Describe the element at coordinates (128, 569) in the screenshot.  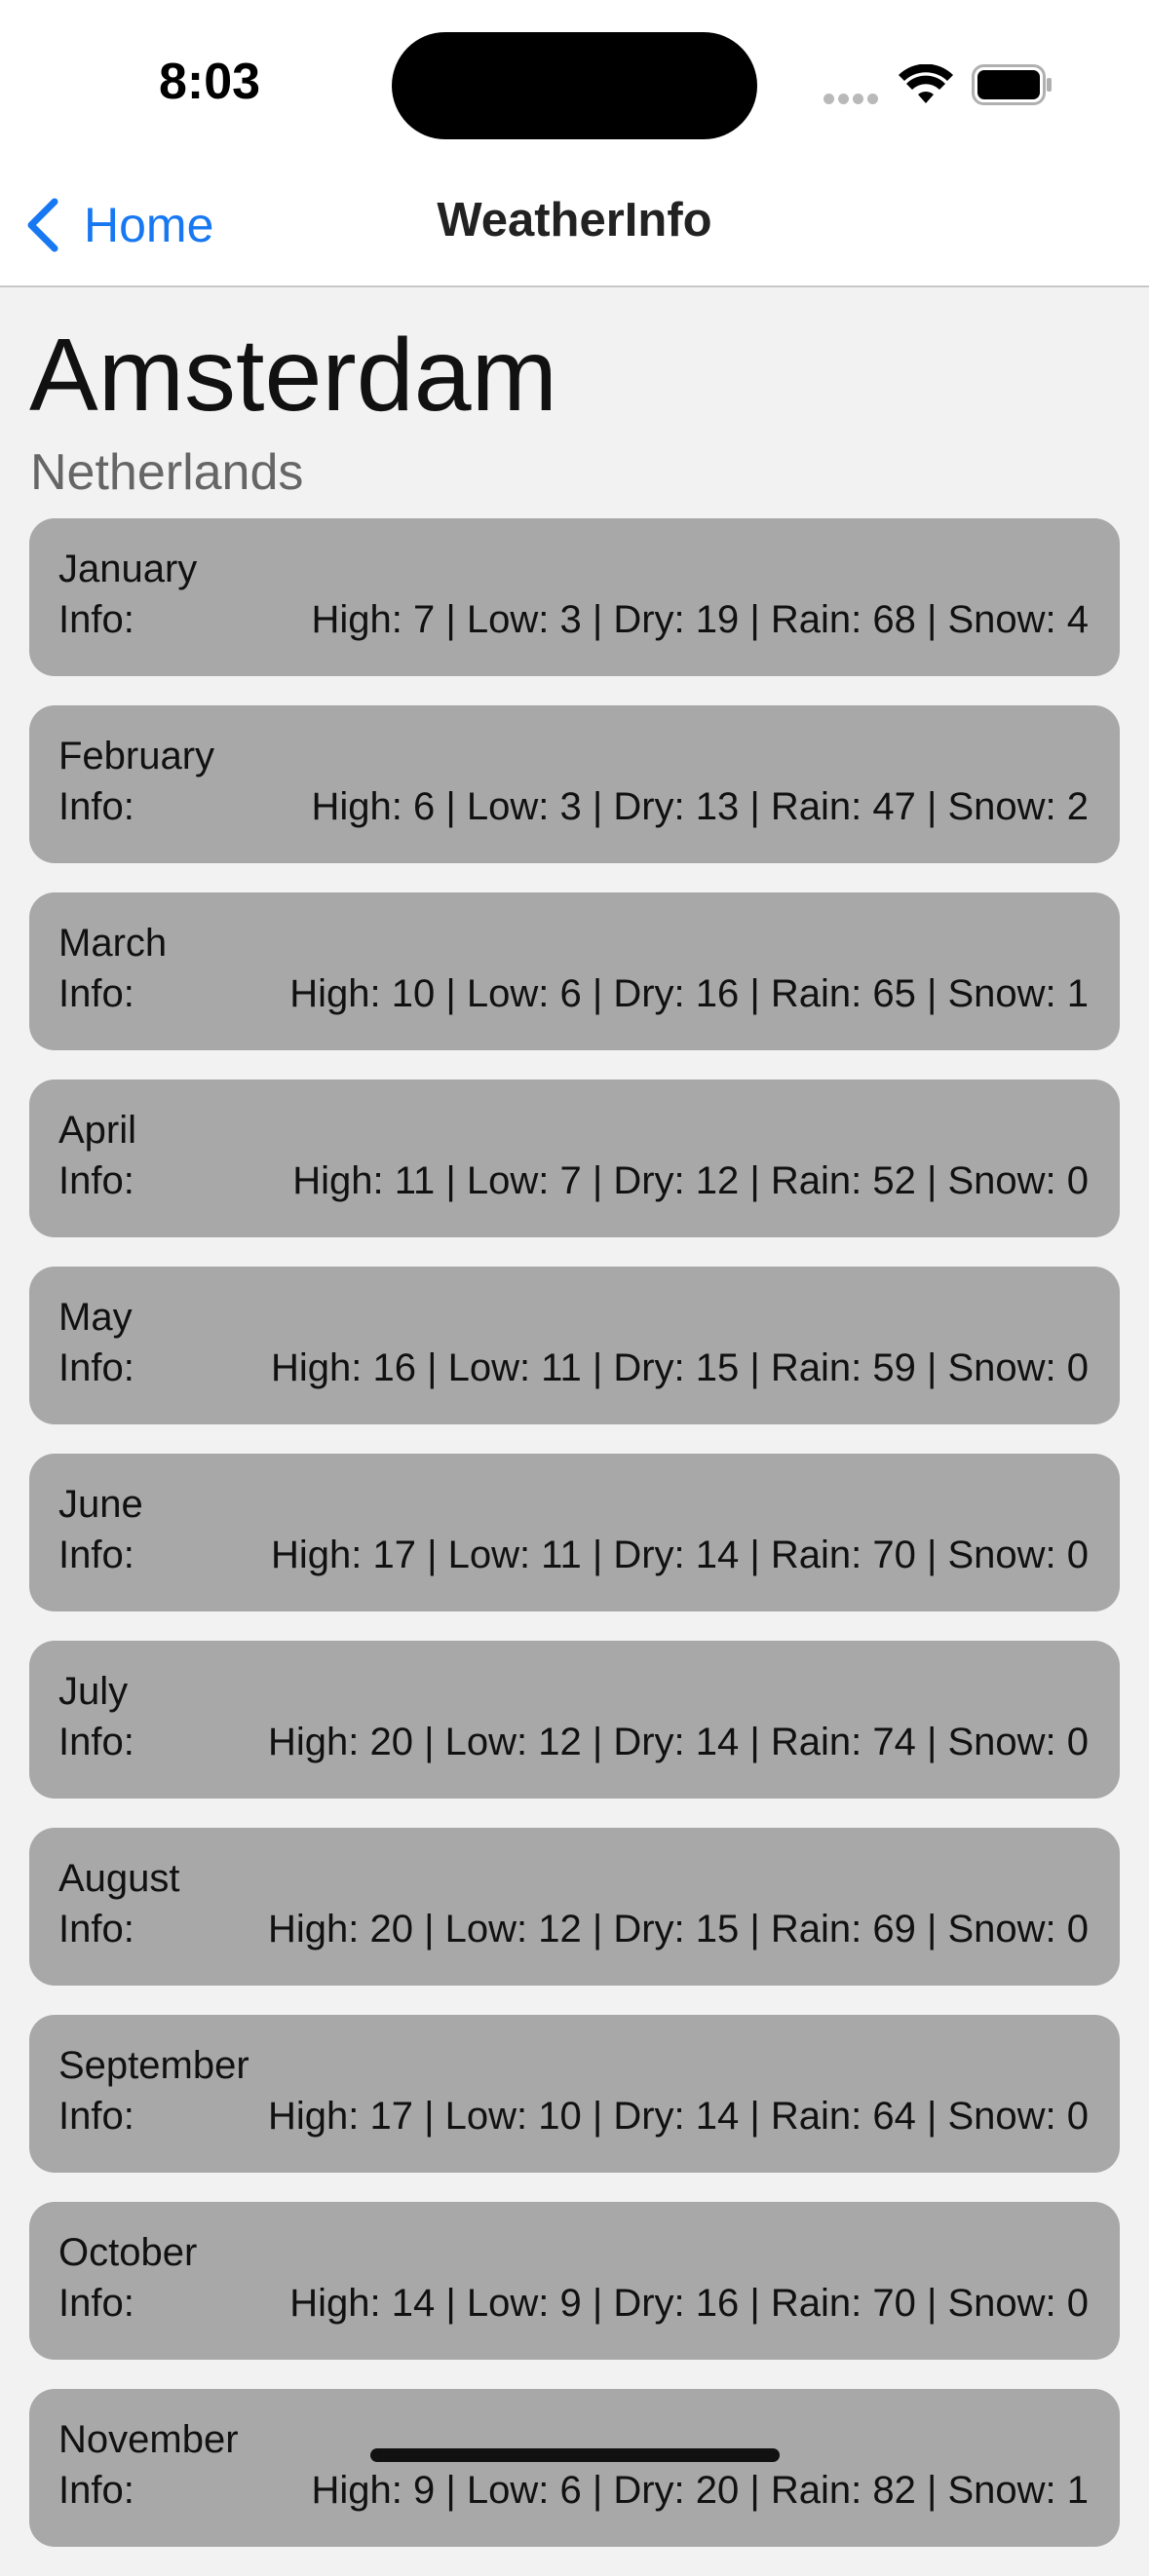
I see `month-name: January` at that location.